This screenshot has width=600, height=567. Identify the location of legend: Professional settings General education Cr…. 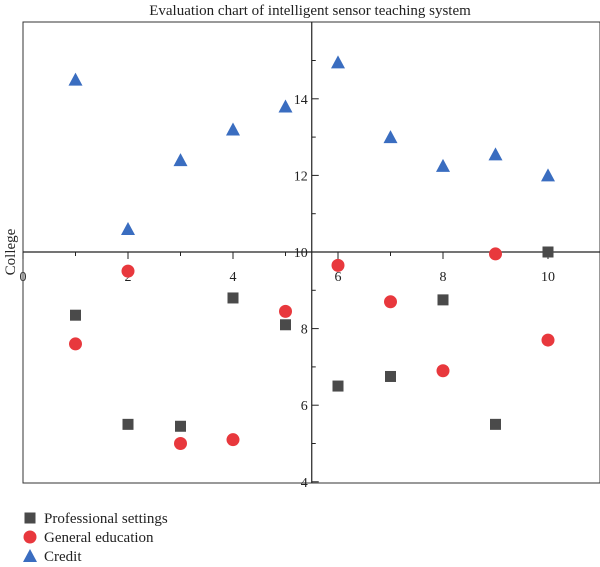
(95, 538).